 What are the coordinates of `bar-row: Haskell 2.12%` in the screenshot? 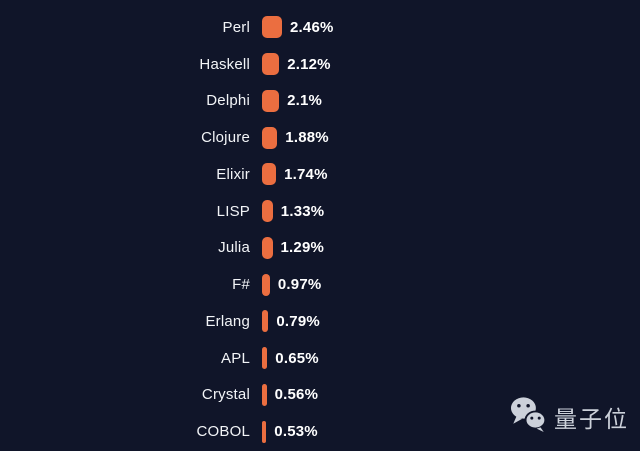 It's located at (320, 64).